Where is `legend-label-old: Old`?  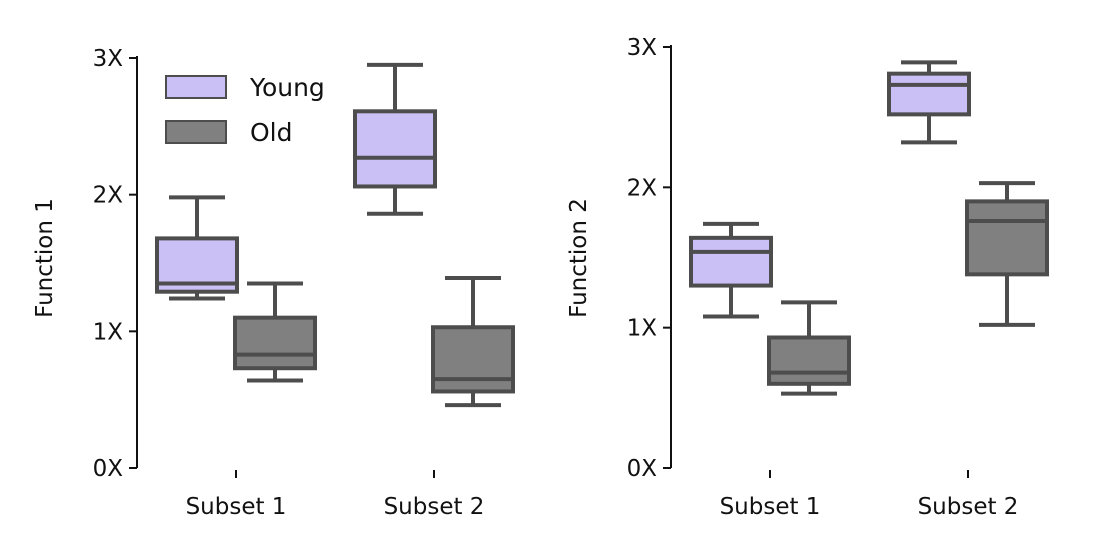
legend-label-old: Old is located at coordinates (271, 132).